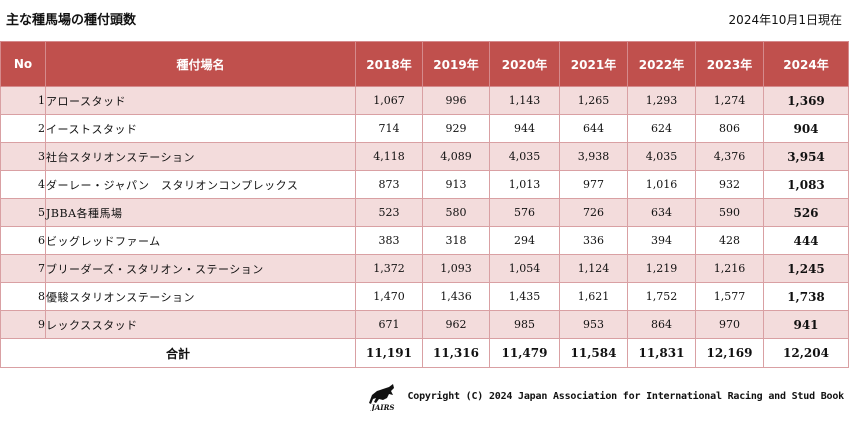 The width and height of the screenshot is (850, 425). I want to click on row-number: 1, so click(23, 100).